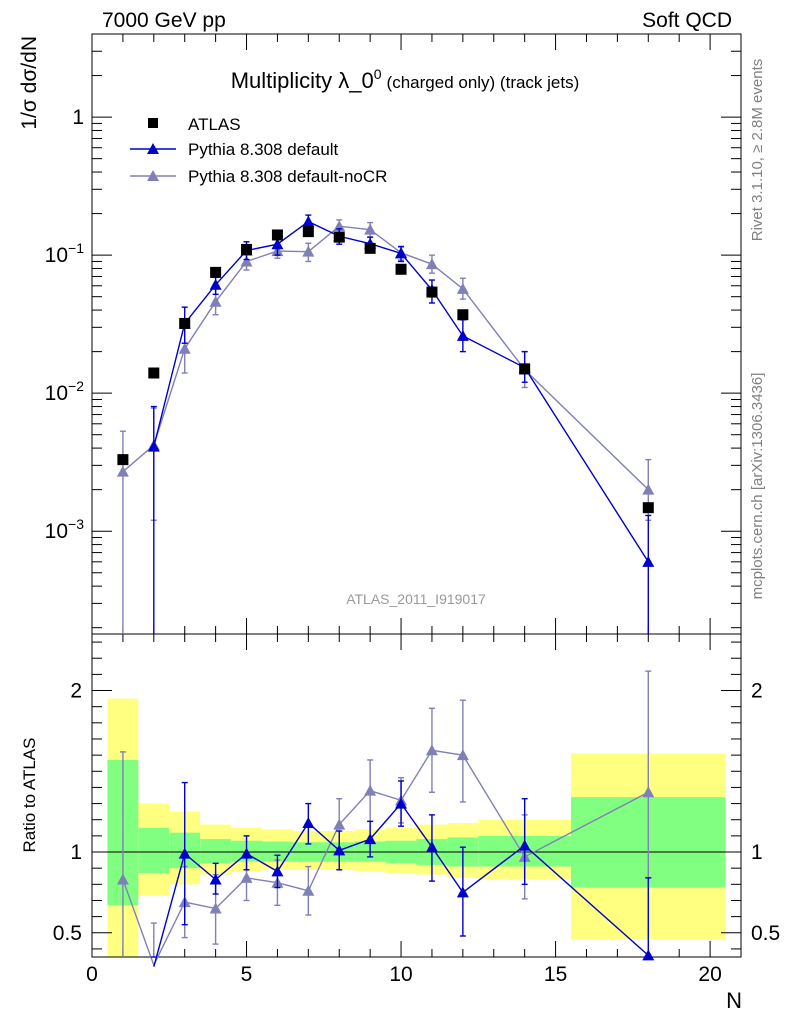 The image size is (786, 1024). I want to click on main-ylabel: 1/σ dσ/dN, so click(29, 83).